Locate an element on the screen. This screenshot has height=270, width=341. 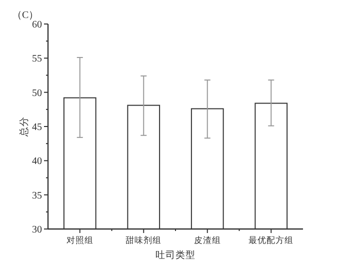
y-tick-label: 30 is located at coordinates (37, 230).